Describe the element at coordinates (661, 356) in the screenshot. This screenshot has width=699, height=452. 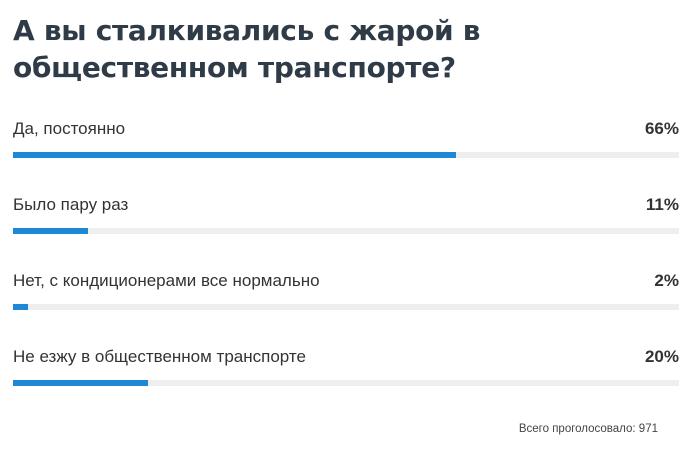
I see `option-percent: 20%` at that location.